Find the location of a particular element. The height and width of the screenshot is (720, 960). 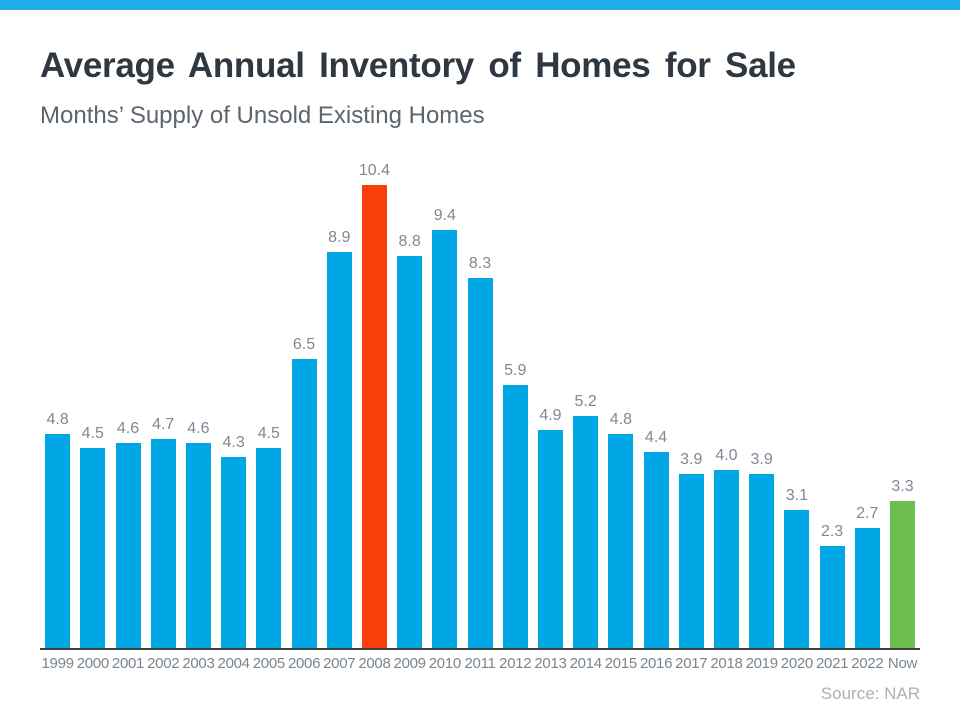

page-subtitle: Months’ Supply of Unsold Existing Homes is located at coordinates (262, 115).